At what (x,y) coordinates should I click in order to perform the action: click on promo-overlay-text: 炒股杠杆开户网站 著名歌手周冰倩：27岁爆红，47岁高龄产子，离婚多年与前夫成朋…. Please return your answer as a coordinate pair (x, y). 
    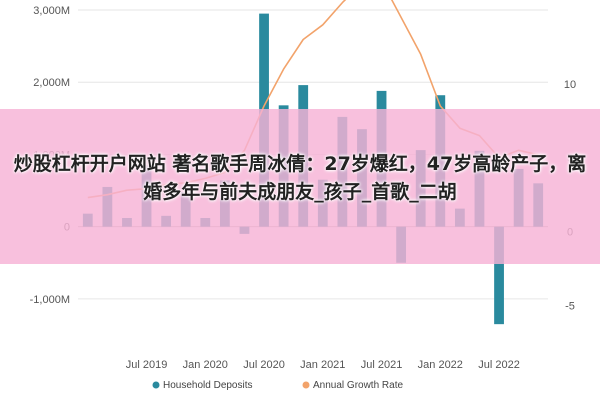
    Looking at the image, I should click on (300, 178).